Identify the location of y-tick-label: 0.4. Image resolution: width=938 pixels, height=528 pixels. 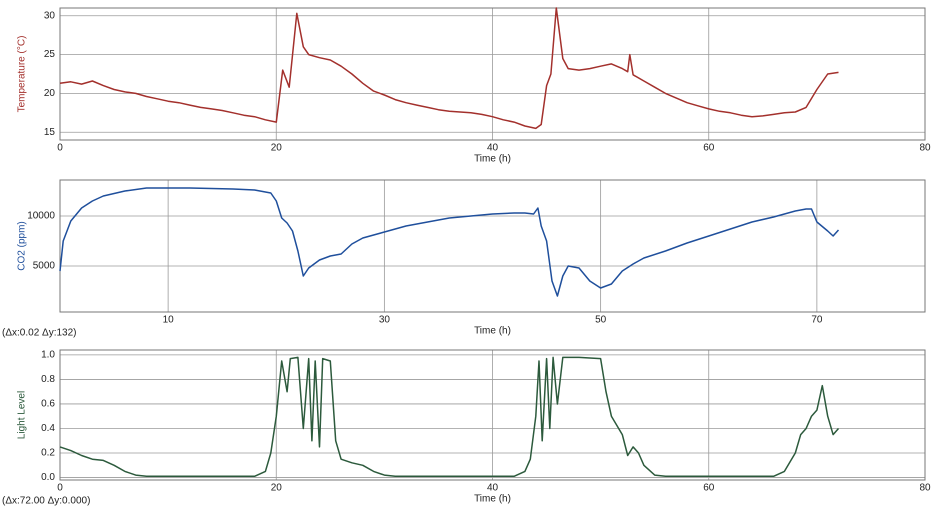
(48, 428).